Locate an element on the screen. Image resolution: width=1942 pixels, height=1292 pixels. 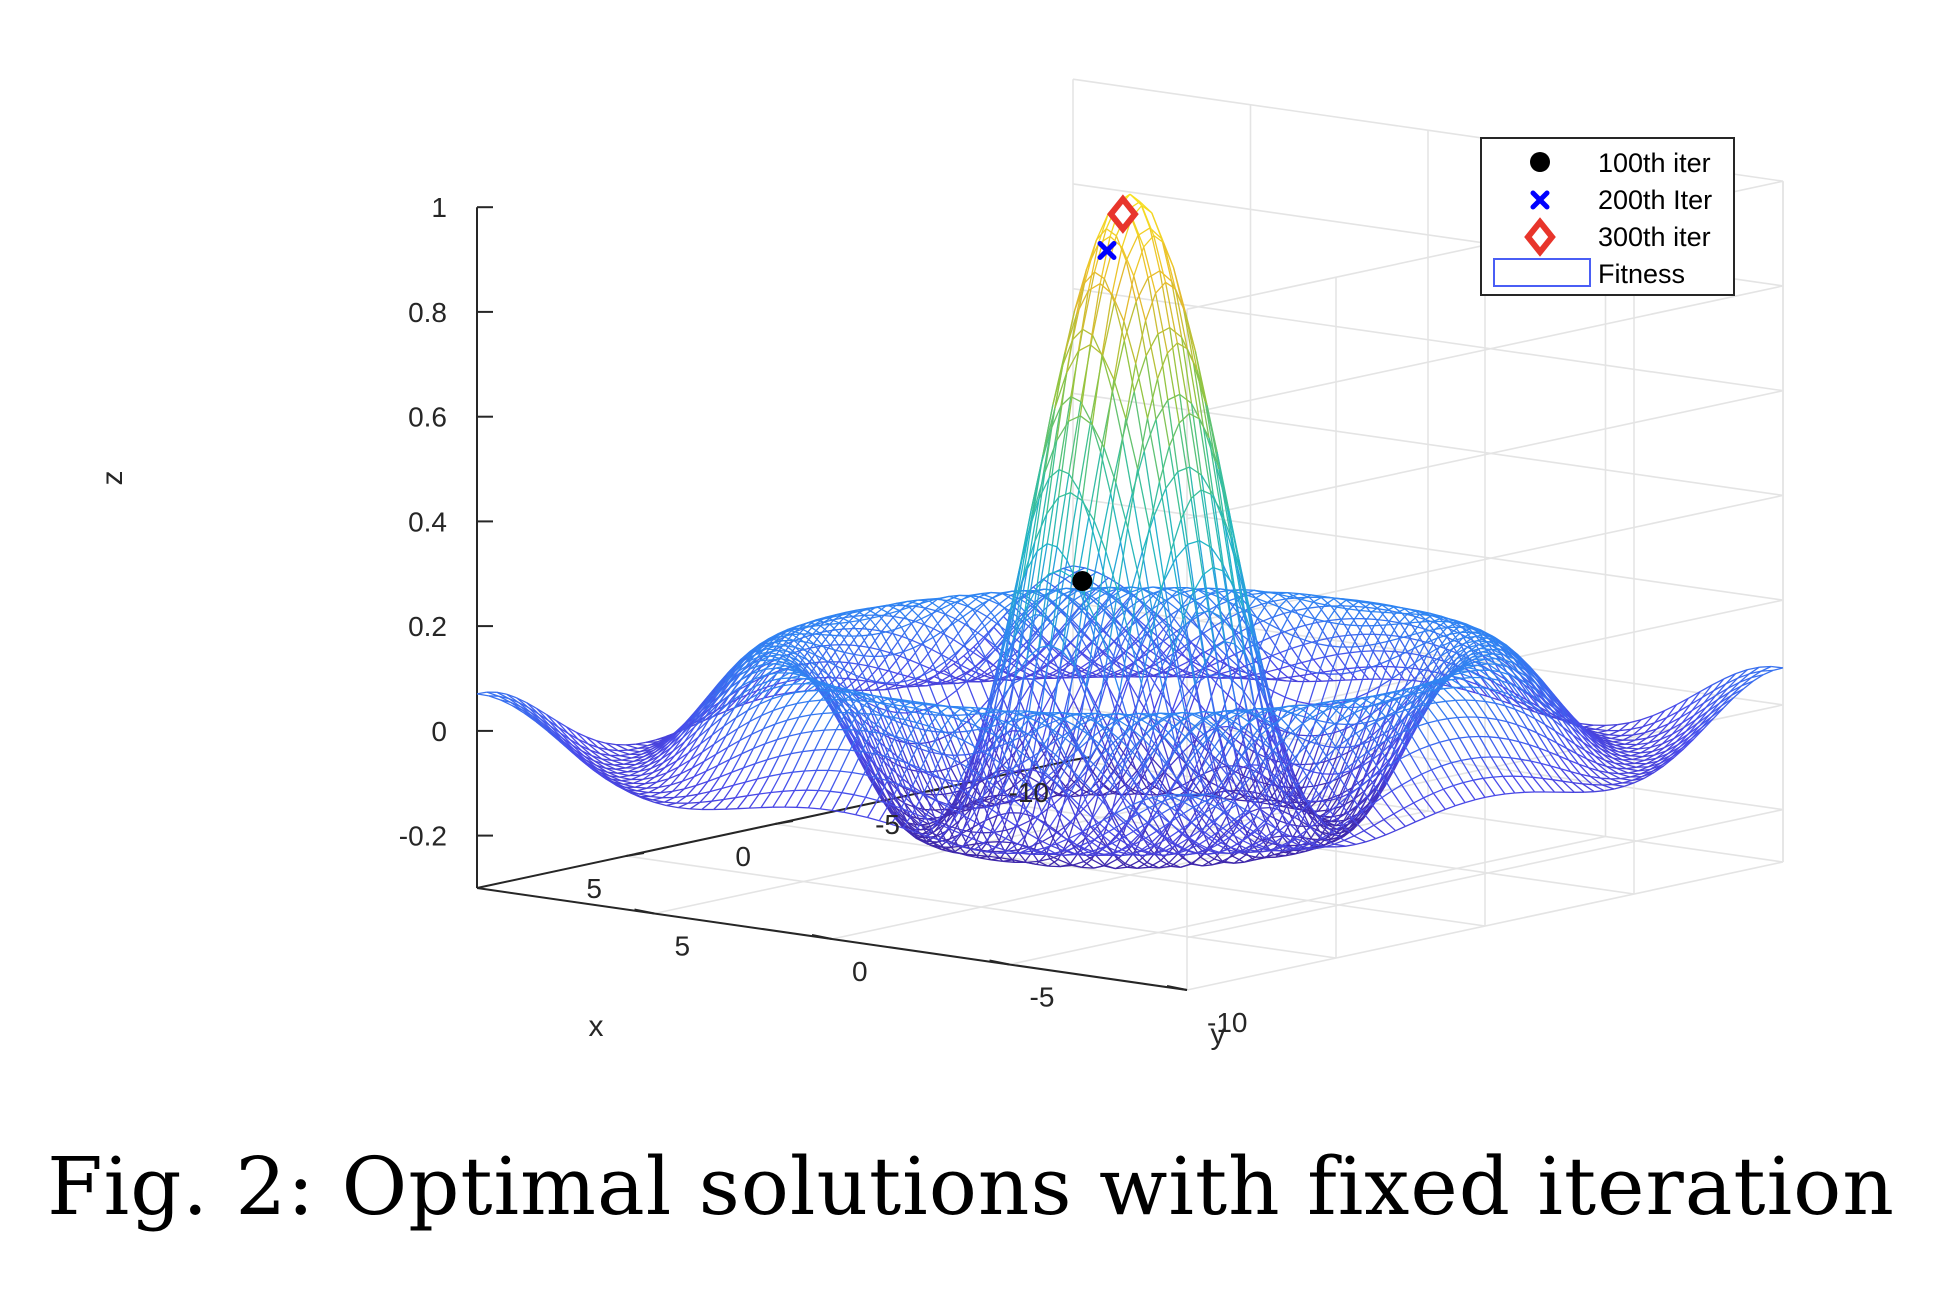
y-tick-mark is located at coordinates (1177, 988).